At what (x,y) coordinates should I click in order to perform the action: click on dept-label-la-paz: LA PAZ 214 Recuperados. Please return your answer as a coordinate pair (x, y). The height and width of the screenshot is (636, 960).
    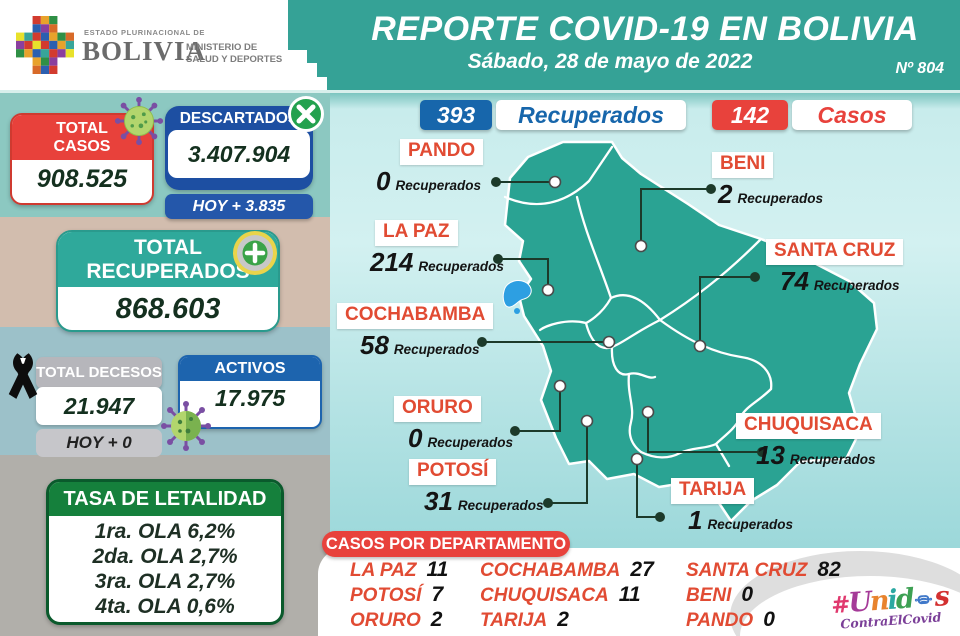
    Looking at the image, I should click on (437, 249).